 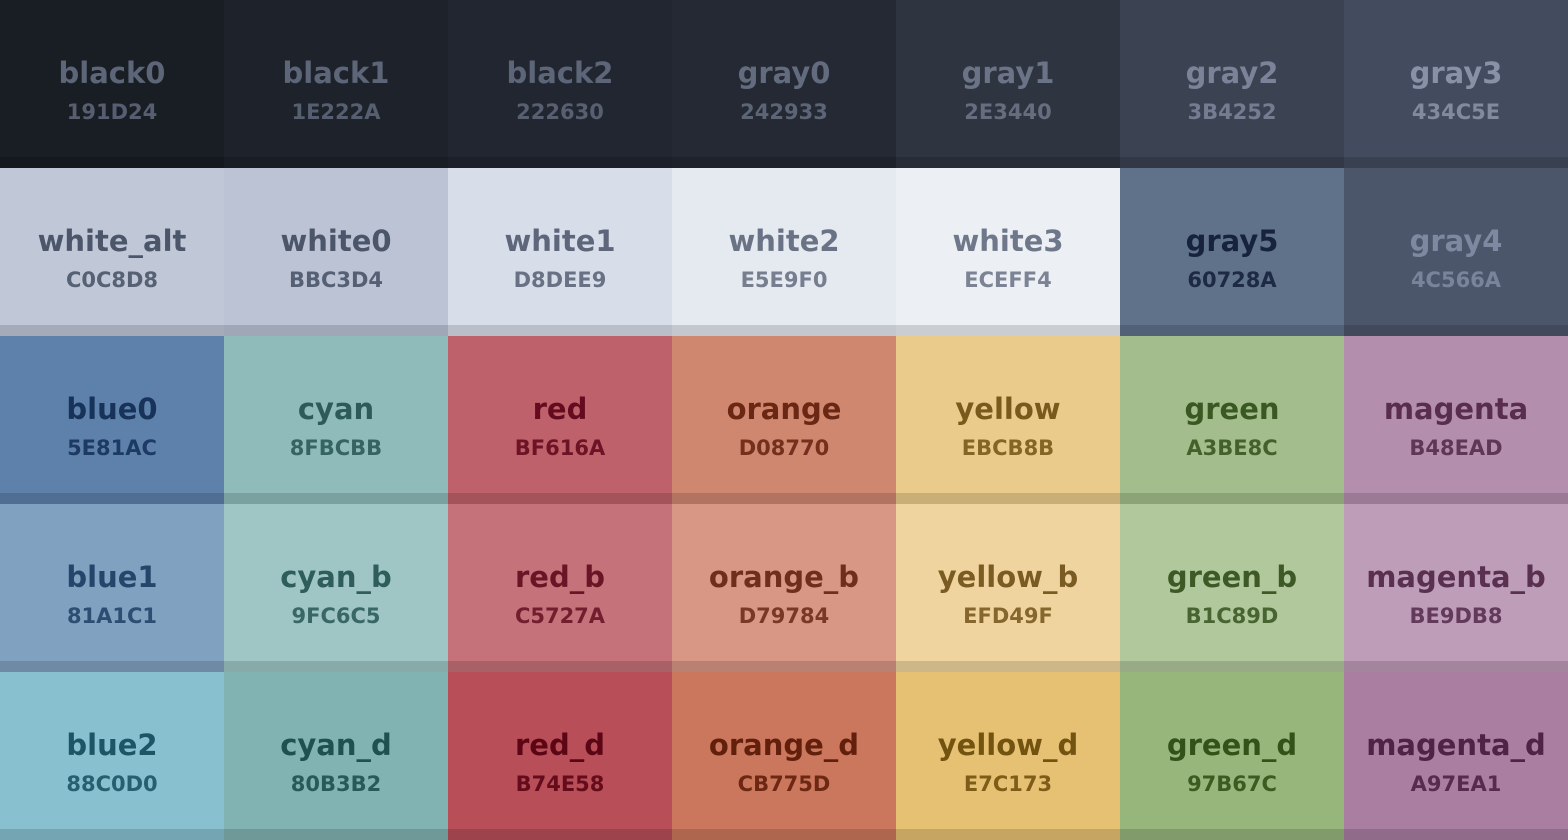 What do you see at coordinates (1456, 577) in the screenshot?
I see `swatch-name: magenta_b` at bounding box center [1456, 577].